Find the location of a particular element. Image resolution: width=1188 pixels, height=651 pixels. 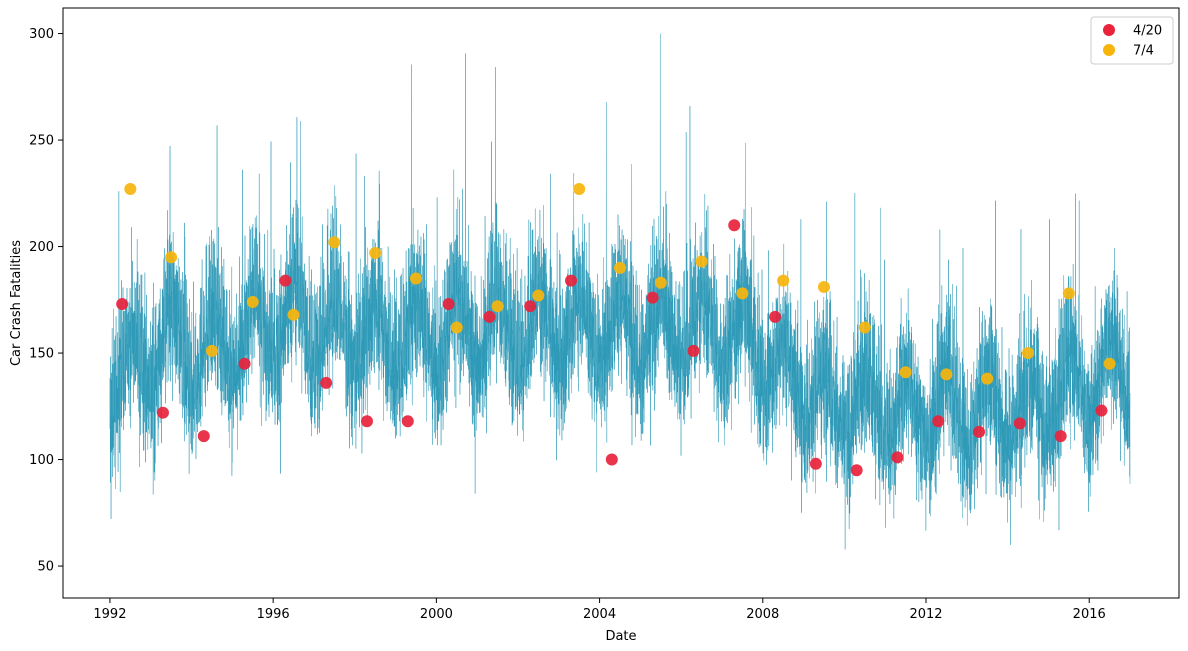

y-tick-label: 50 is located at coordinates (45, 567).